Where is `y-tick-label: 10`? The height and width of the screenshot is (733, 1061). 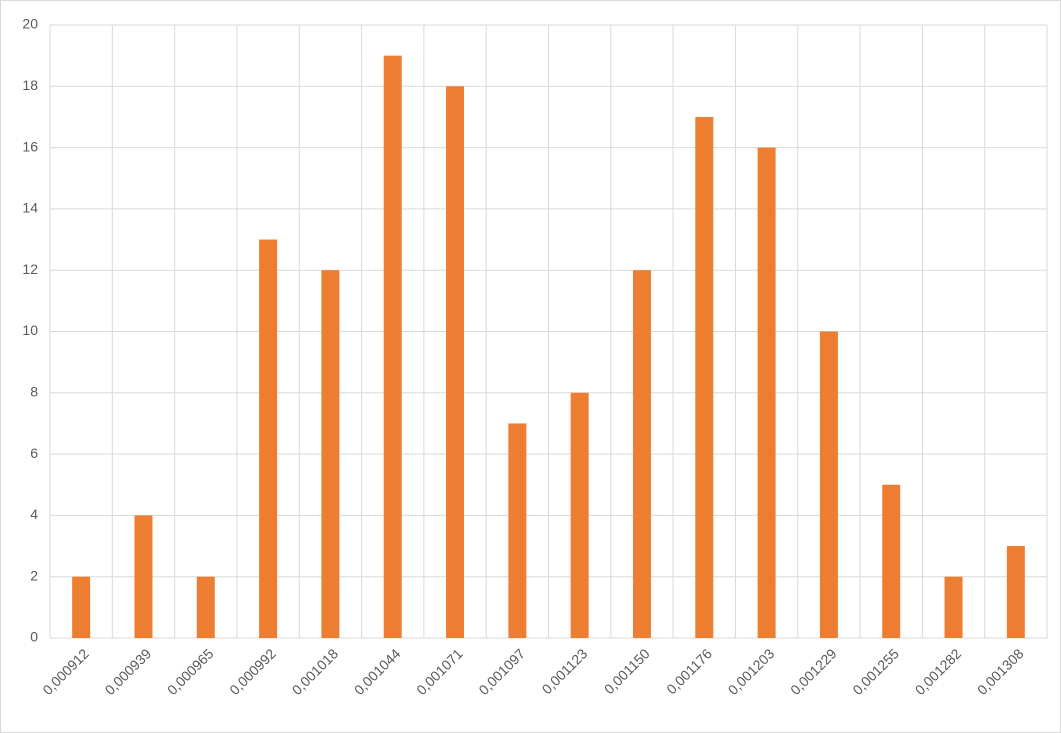 y-tick-label: 10 is located at coordinates (30, 330).